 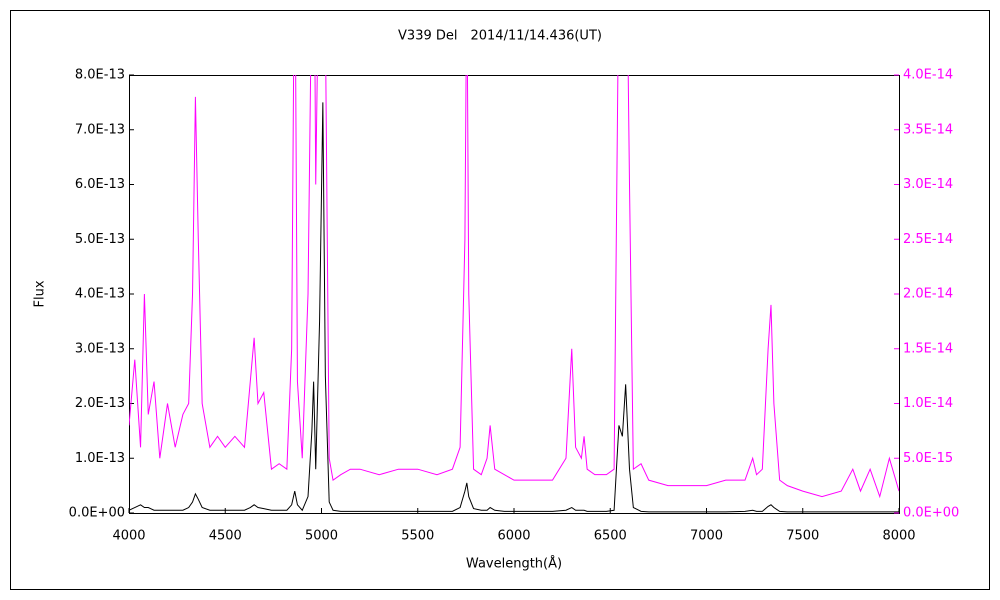 I want to click on y2-tick-label: 2.0E-14, so click(x=928, y=294).